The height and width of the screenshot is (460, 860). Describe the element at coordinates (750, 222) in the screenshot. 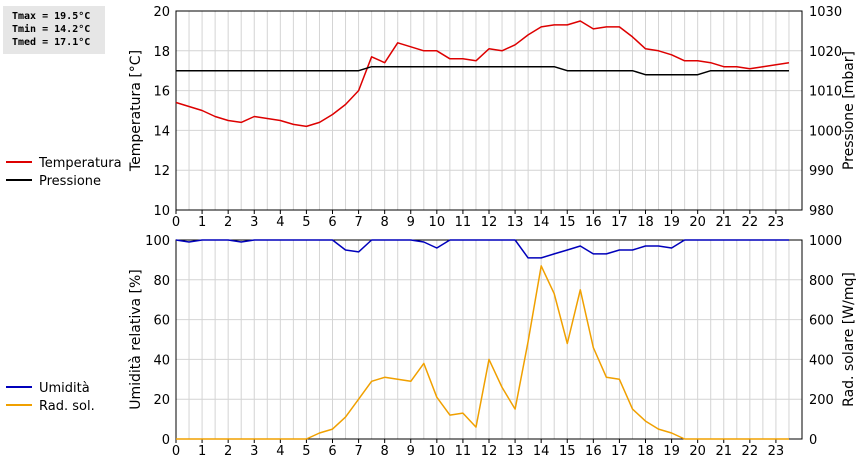

I see `panel1-x-tick-label: 22` at that location.